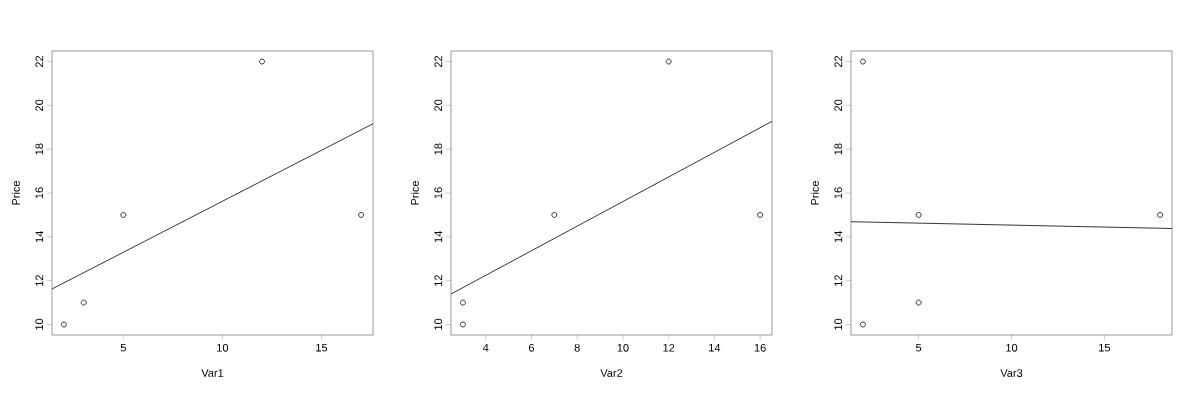 Image resolution: width=1200 pixels, height=400 pixels. I want to click on x-axis-title: Var2, so click(611, 373).